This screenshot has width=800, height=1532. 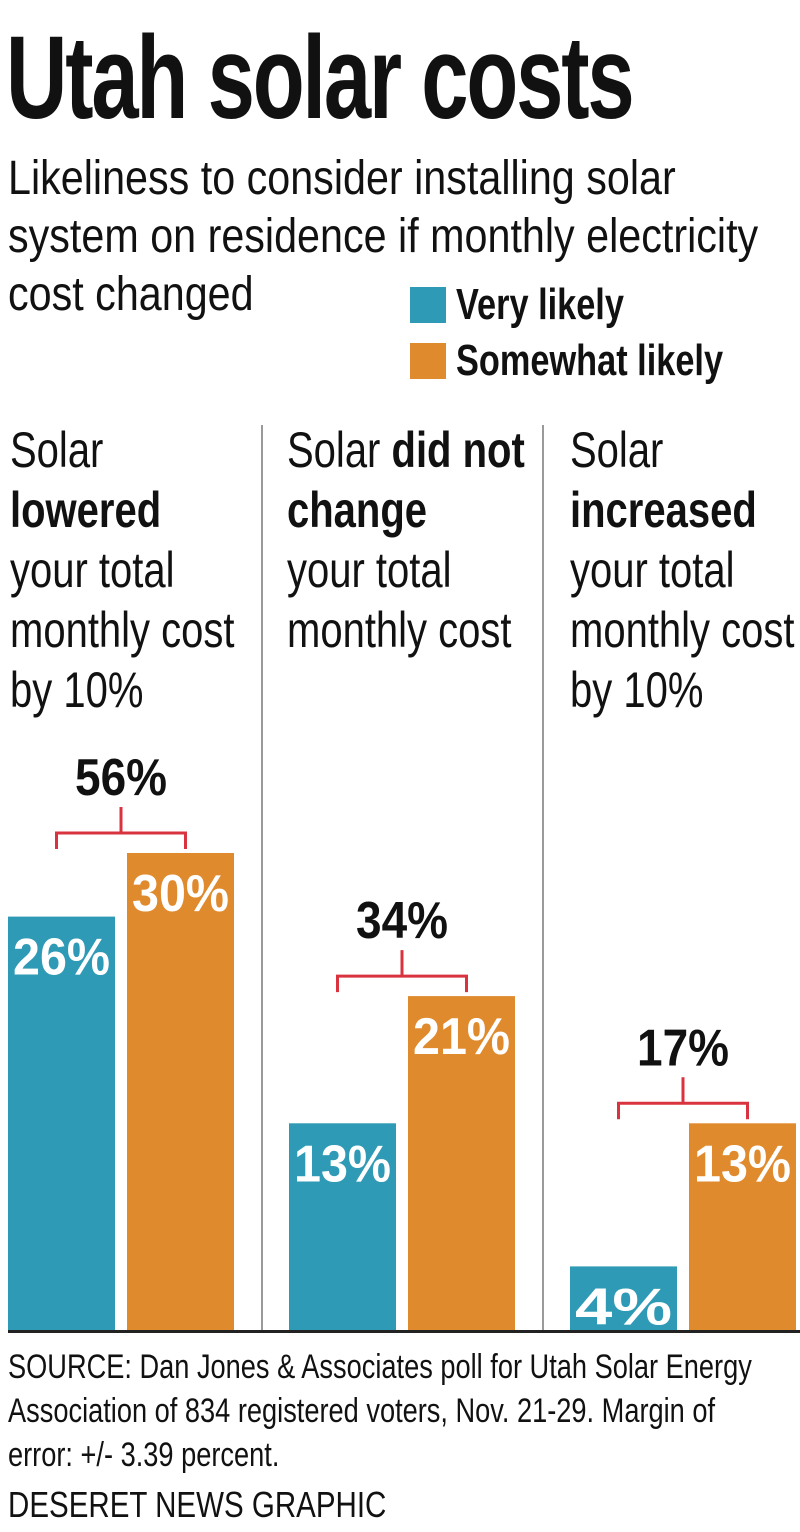 I want to click on legend-label-very-likely: Very likely, so click(x=540, y=304).